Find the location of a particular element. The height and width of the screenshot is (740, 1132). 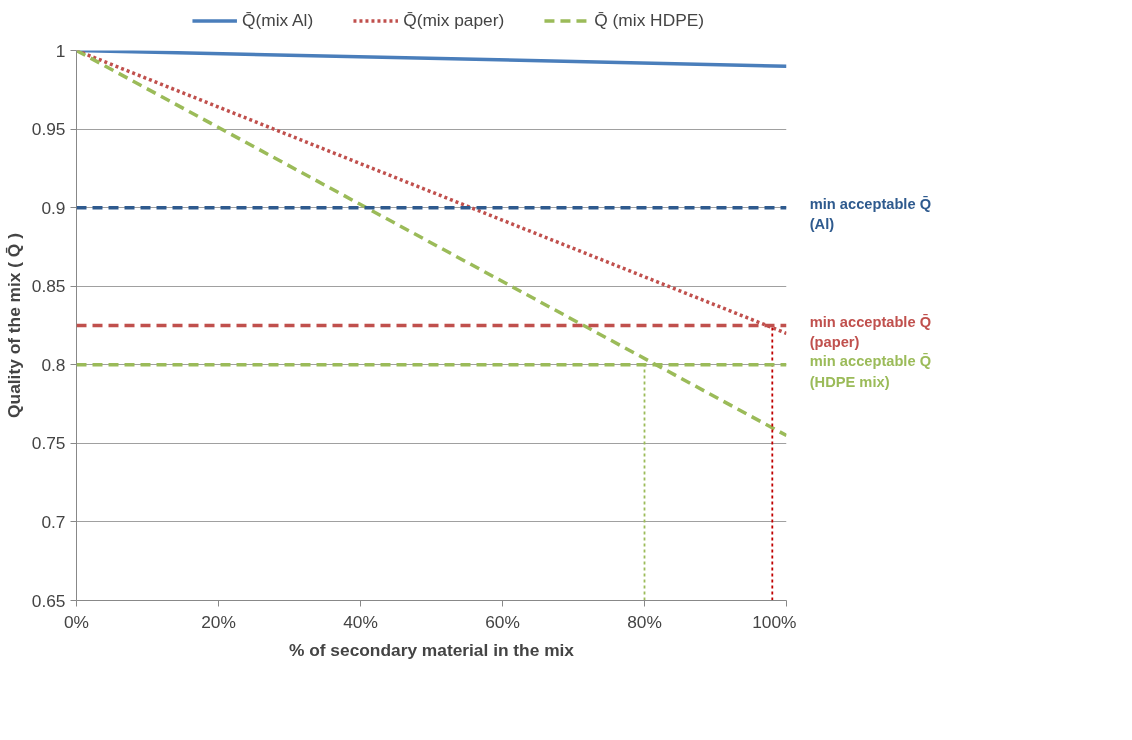

y-tick-label: 0.75 is located at coordinates (48, 443).